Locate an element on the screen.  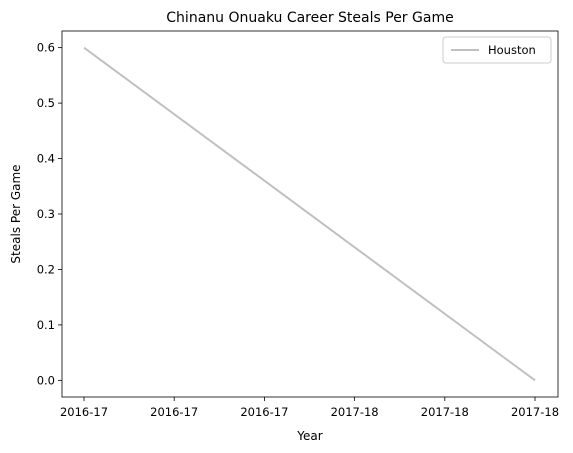
y-tick-label: 0.4 is located at coordinates (46, 159).